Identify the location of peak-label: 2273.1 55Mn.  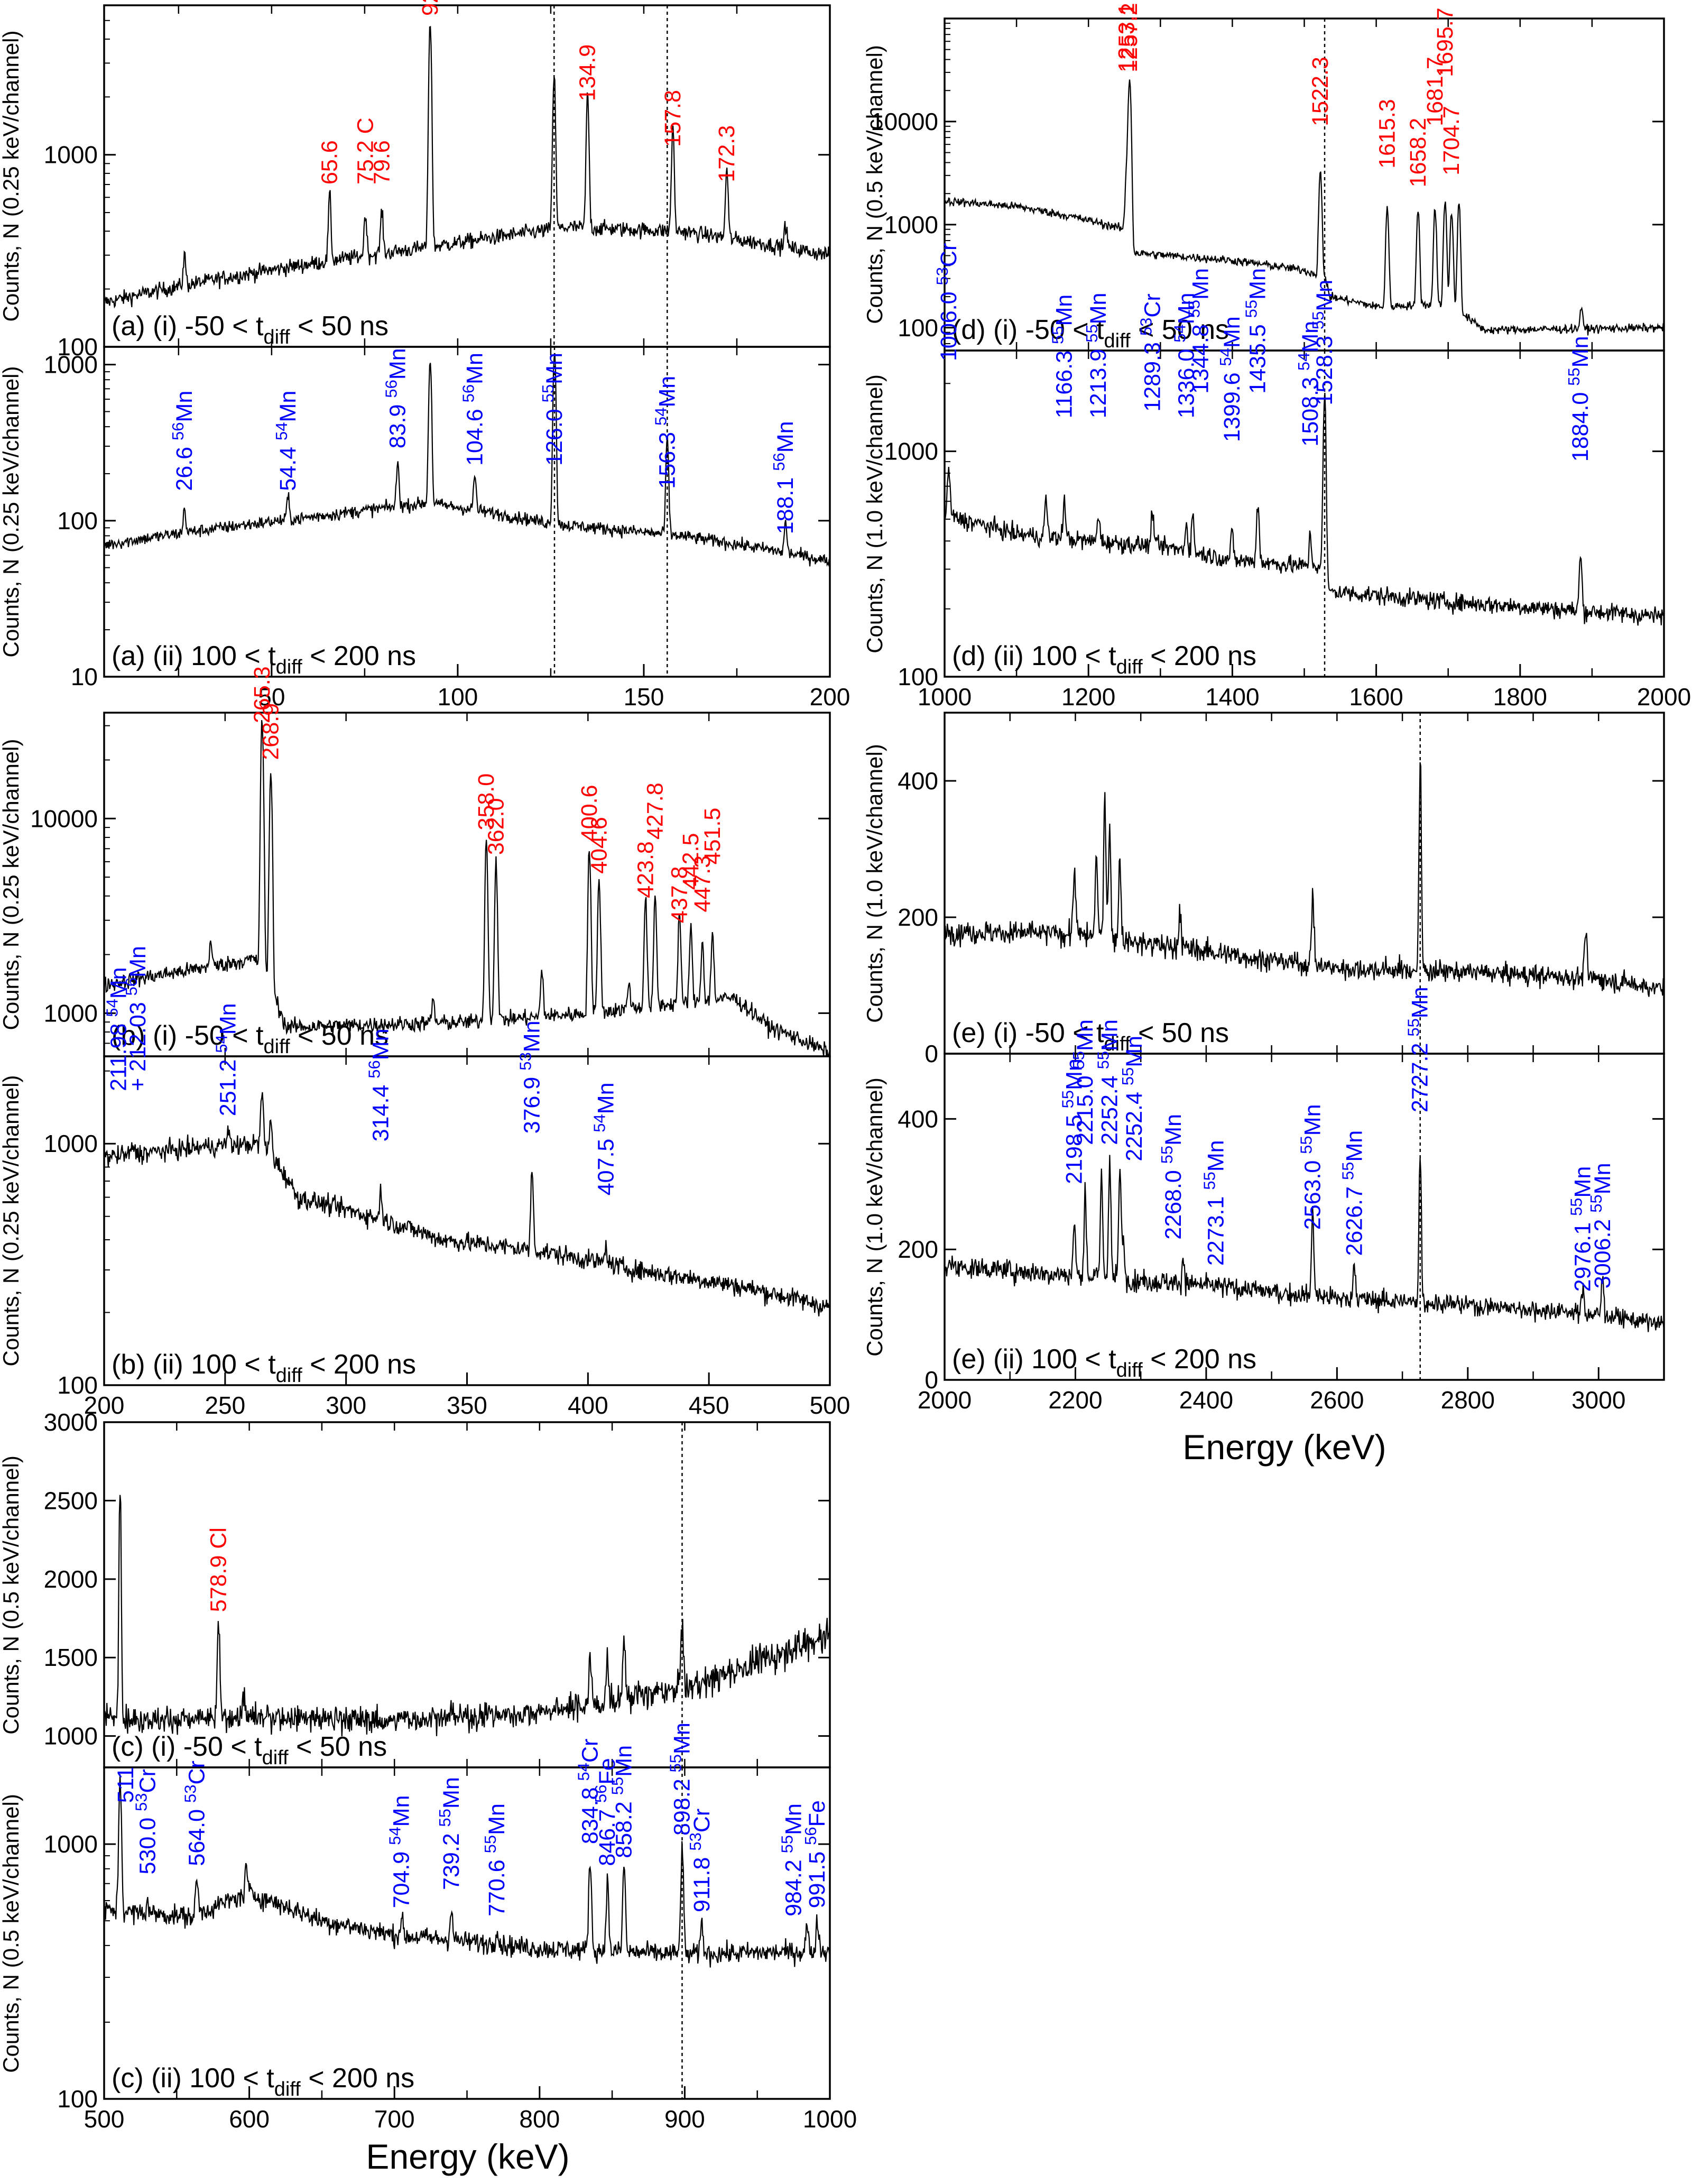
(1214, 1203).